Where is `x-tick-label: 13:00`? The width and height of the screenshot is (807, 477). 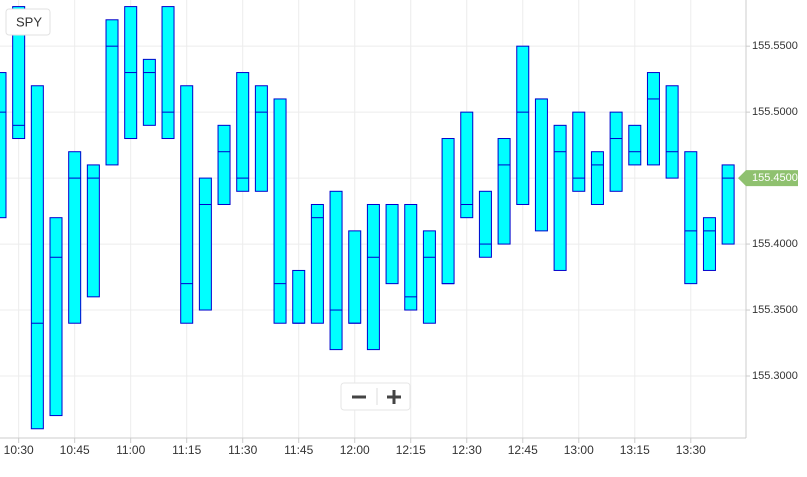
x-tick-label: 13:00 is located at coordinates (579, 450).